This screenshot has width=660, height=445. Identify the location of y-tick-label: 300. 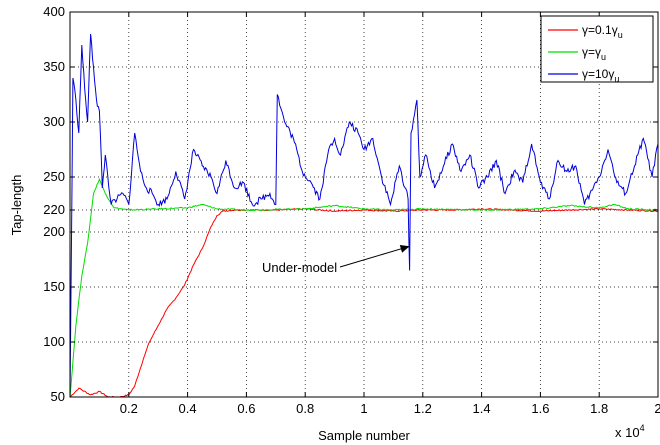
(54, 121).